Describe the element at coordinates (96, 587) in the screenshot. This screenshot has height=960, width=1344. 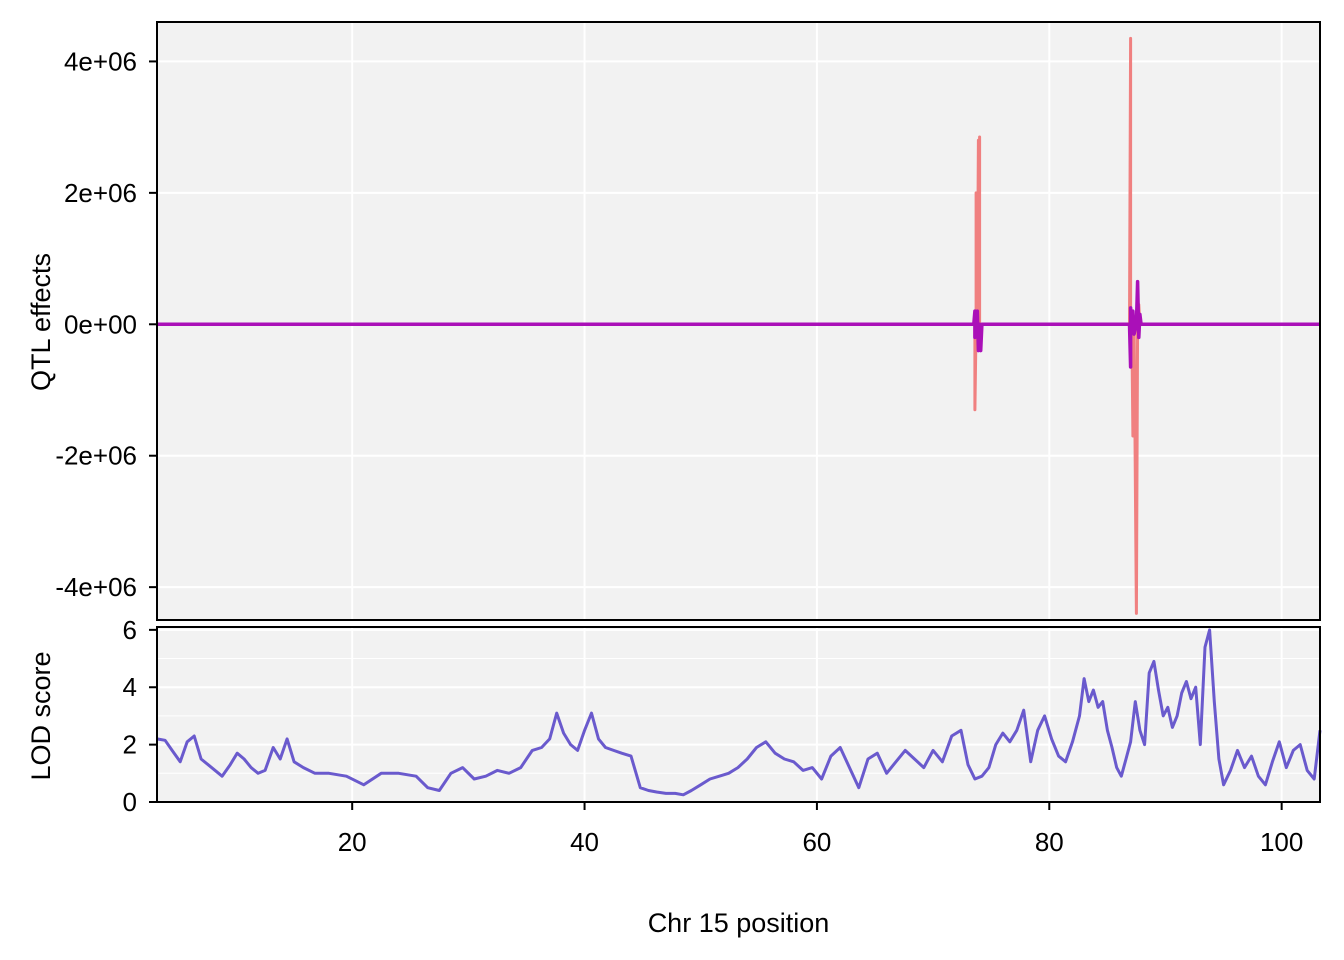
I see `effects-y-tick-label: -4e+06` at that location.